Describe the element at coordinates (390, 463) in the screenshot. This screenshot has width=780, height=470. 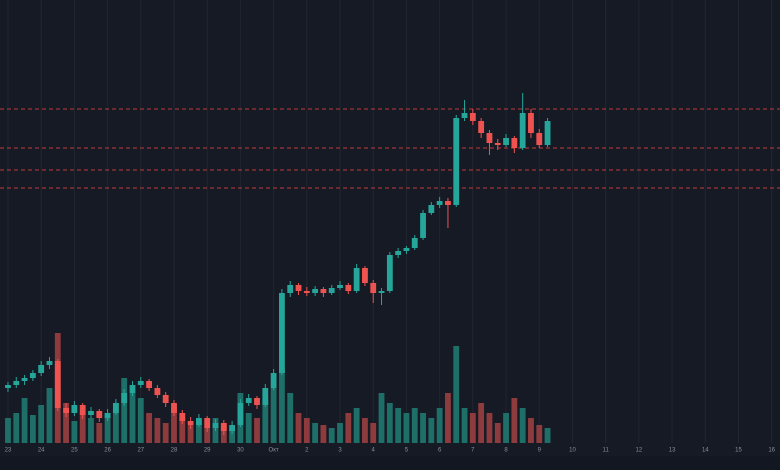
I see `footer-strip` at that location.